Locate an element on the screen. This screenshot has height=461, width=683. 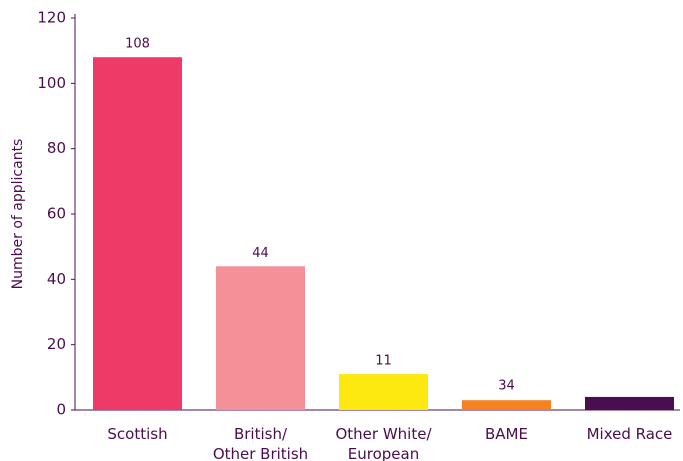
x-tick-label: British/Other British is located at coordinates (260, 443).